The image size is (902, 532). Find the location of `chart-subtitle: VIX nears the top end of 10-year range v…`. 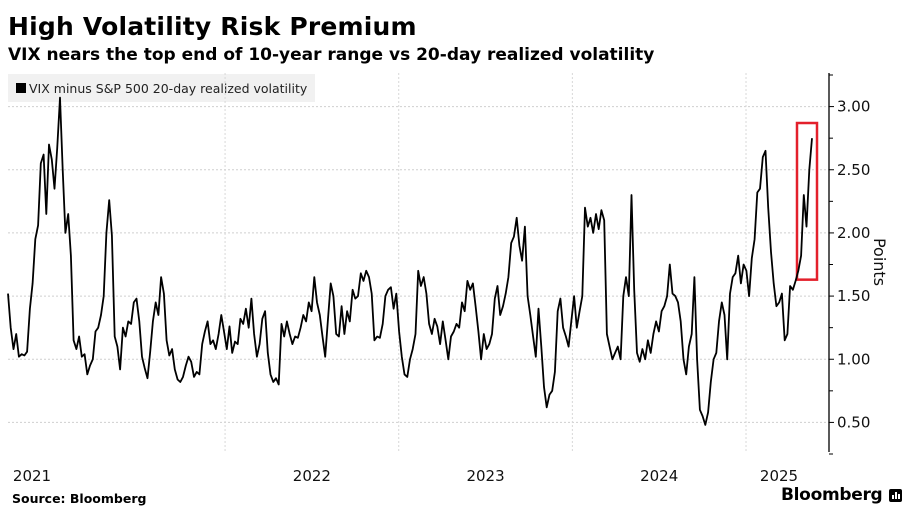

chart-subtitle: VIX nears the top end of 10-year range v… is located at coordinates (331, 55).